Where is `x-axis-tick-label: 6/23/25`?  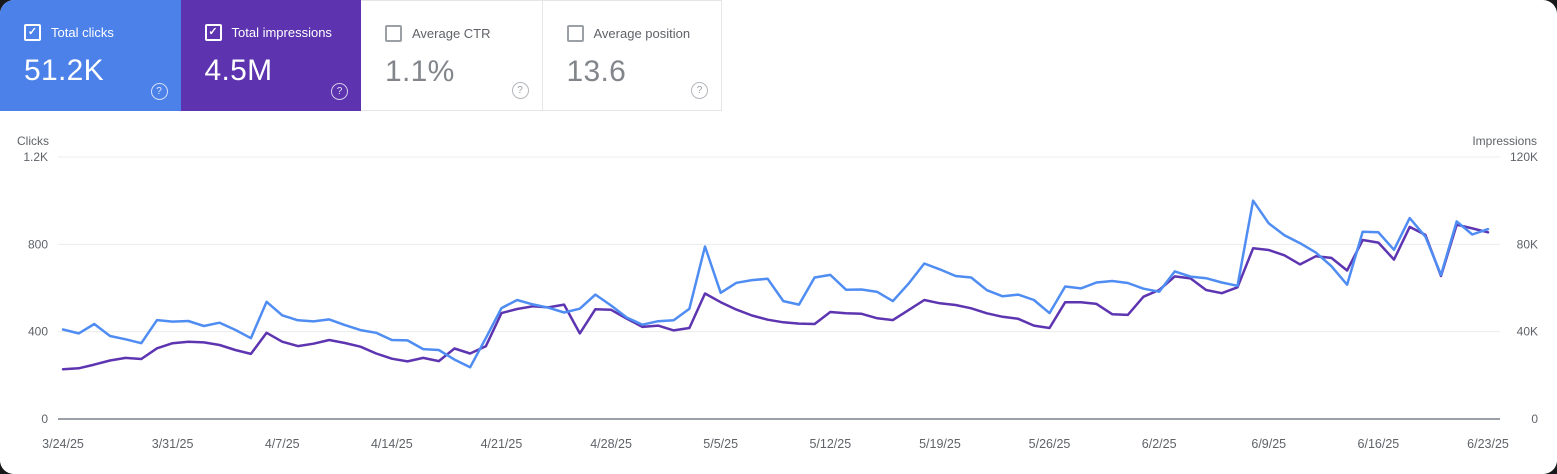
x-axis-tick-label: 6/23/25 is located at coordinates (1488, 444).